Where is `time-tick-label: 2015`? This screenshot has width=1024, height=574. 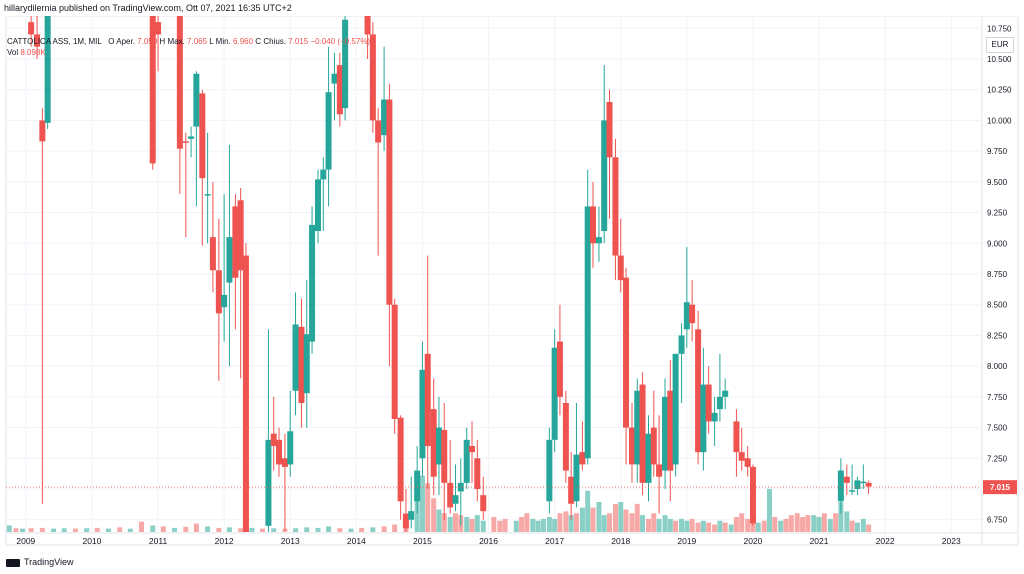
time-tick-label: 2015 is located at coordinates (422, 541).